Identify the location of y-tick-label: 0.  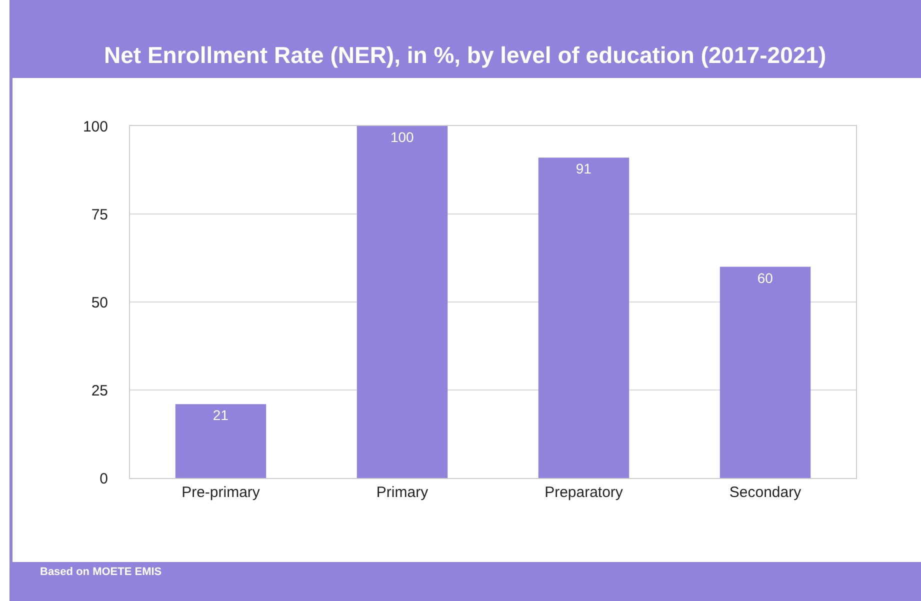
(104, 479).